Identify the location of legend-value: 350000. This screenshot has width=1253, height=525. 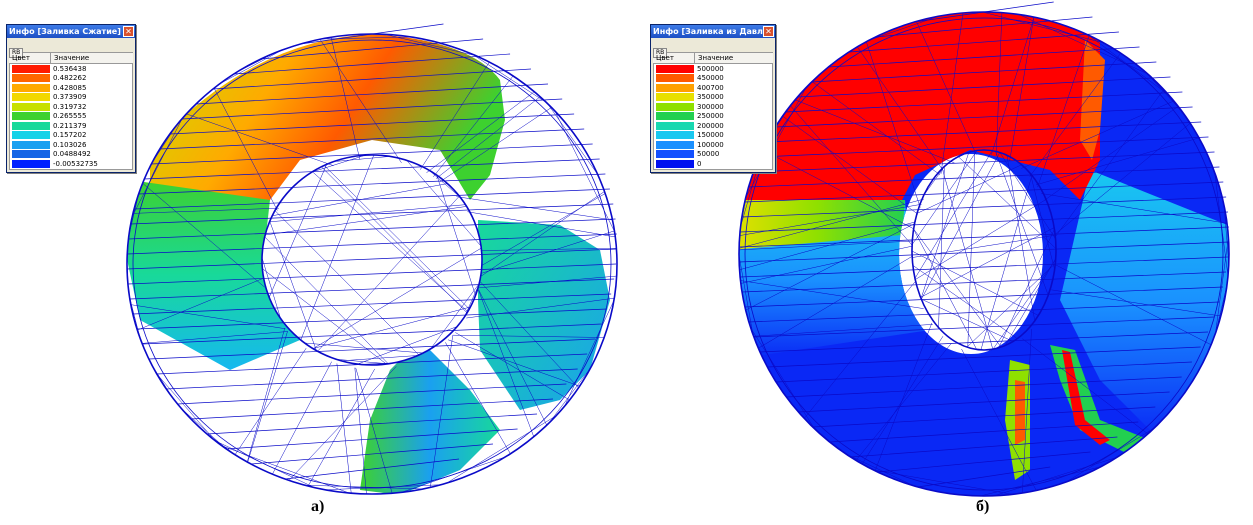
(710, 97).